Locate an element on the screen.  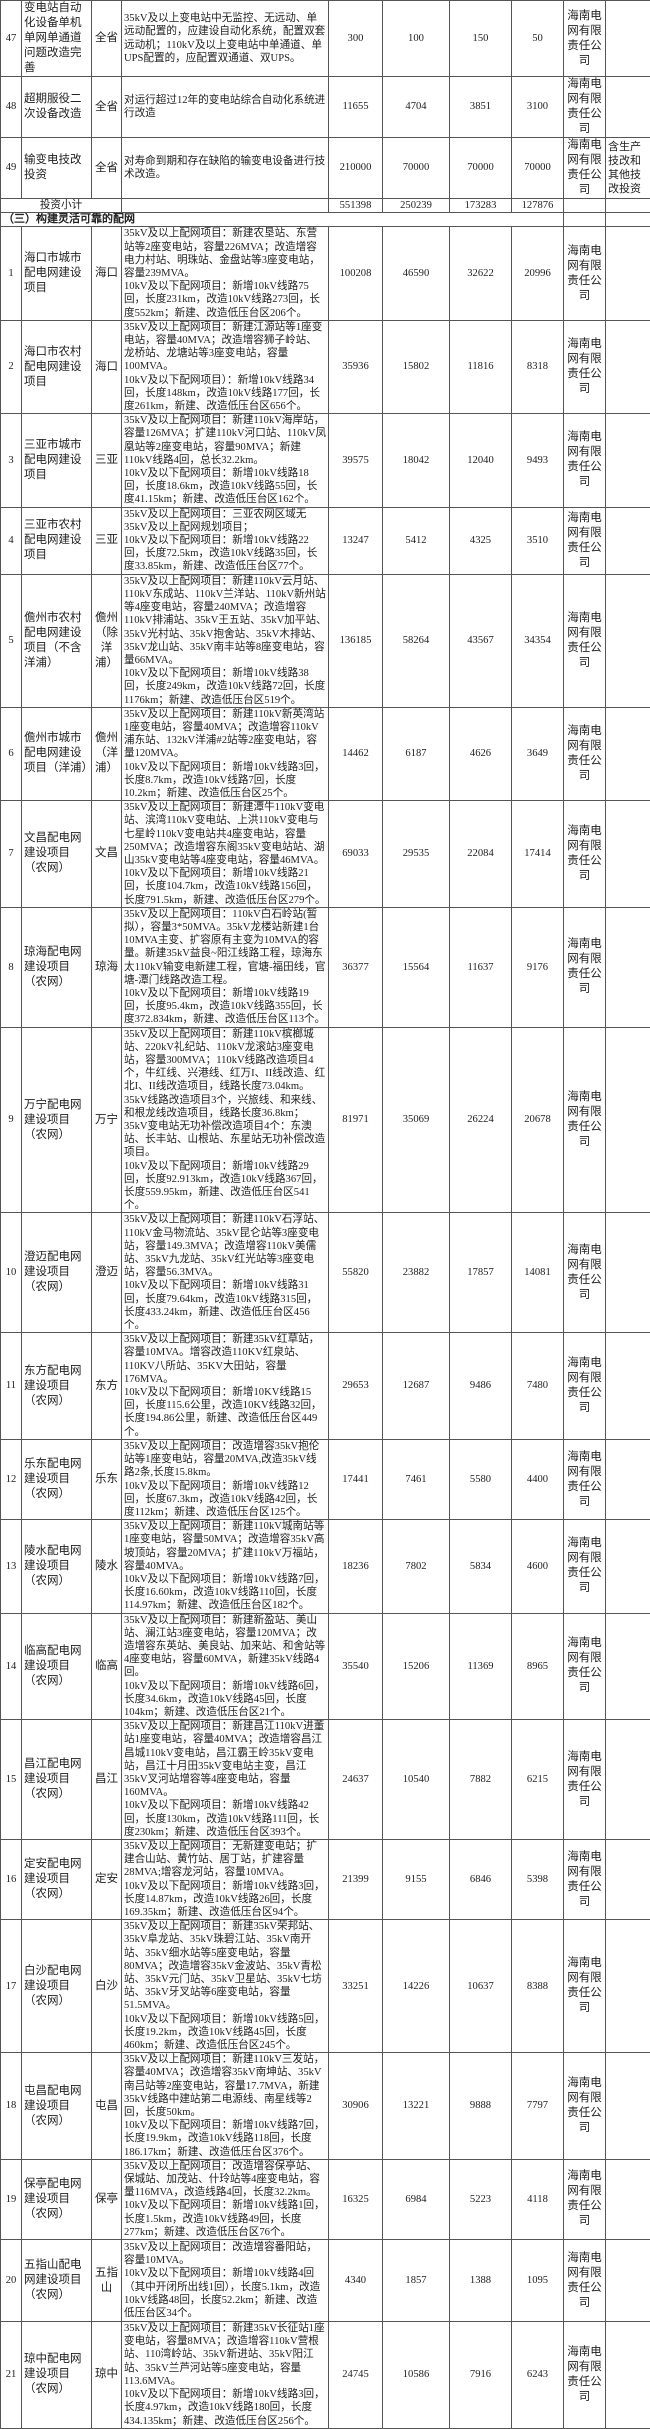
investment-year-3: 7797 is located at coordinates (538, 2106).